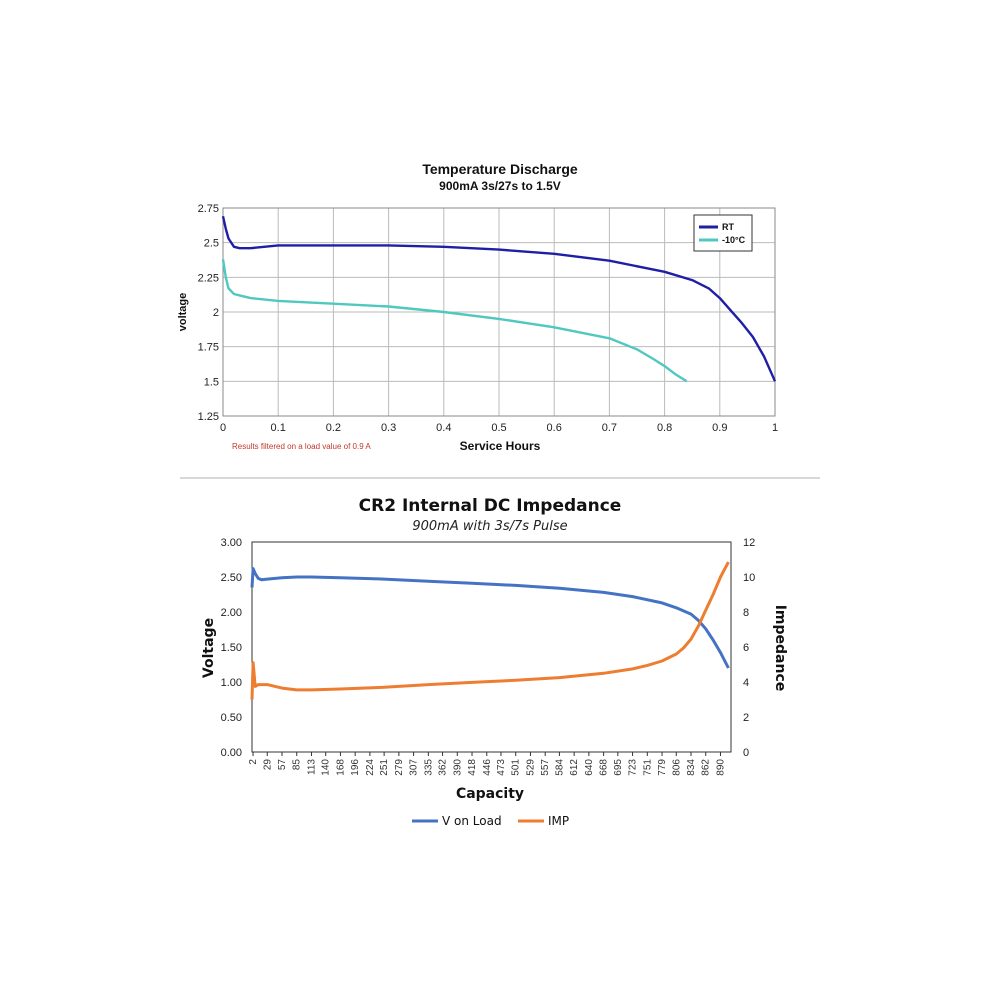  Describe the element at coordinates (388, 428) in the screenshot. I see `chart1-x-tick-label: 0.3` at that location.